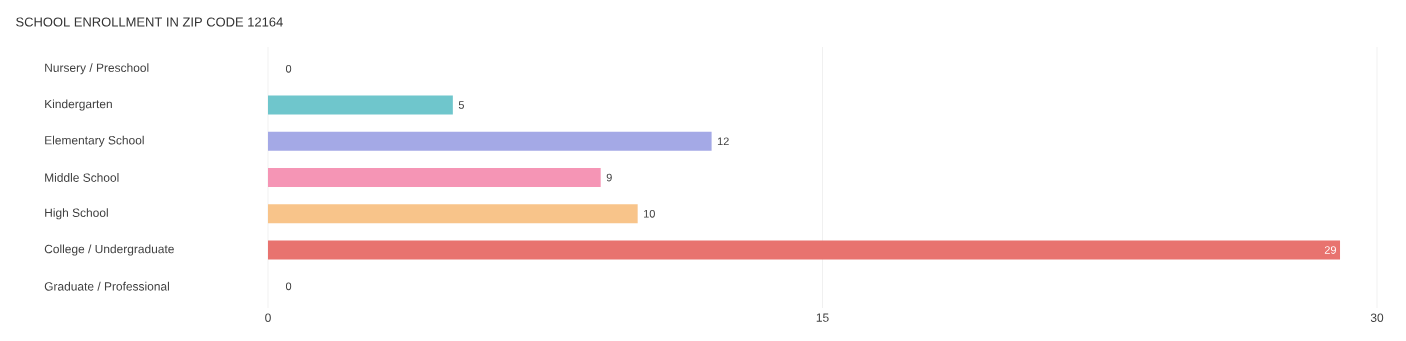  What do you see at coordinates (97, 69) in the screenshot?
I see `y-tick-label: Nursery / Preschool` at bounding box center [97, 69].